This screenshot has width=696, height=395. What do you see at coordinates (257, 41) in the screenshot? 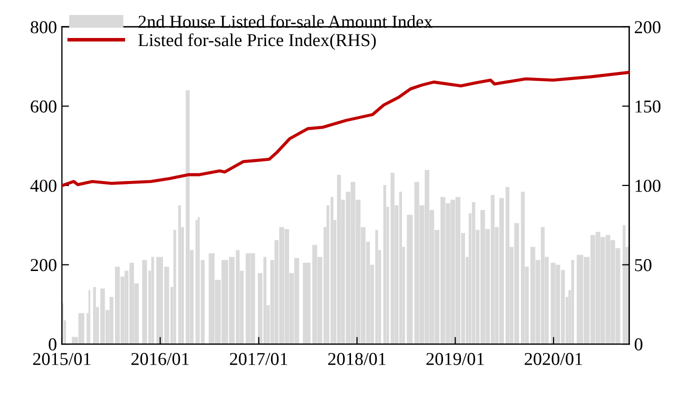
I see `legend-label: Listed for-sale Price Index(RHS)` at bounding box center [257, 41].